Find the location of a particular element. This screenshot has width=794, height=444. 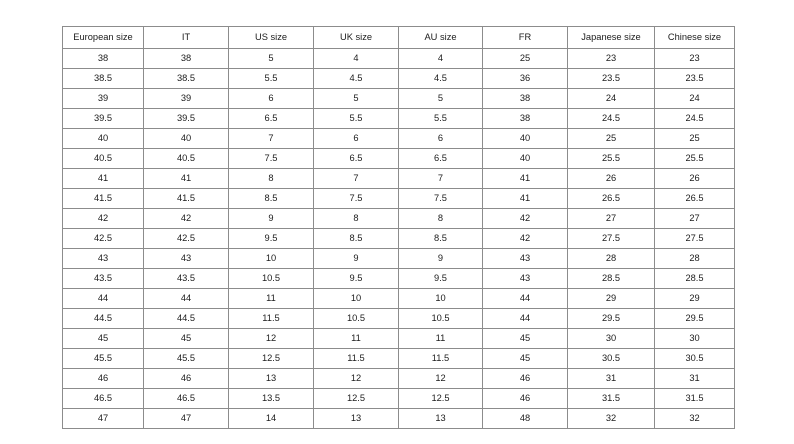

table-cell: 9 is located at coordinates (271, 218).